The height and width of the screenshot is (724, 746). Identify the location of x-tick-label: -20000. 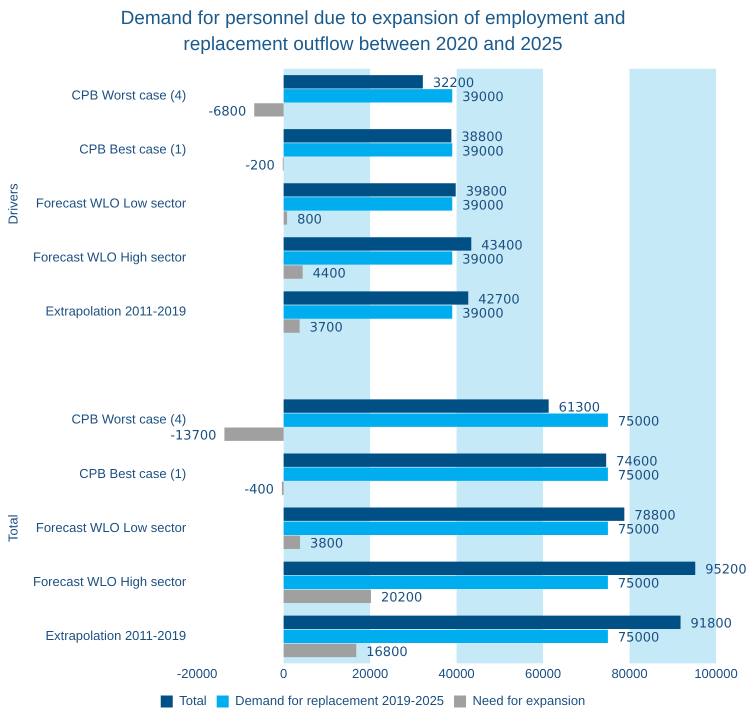
(197, 673).